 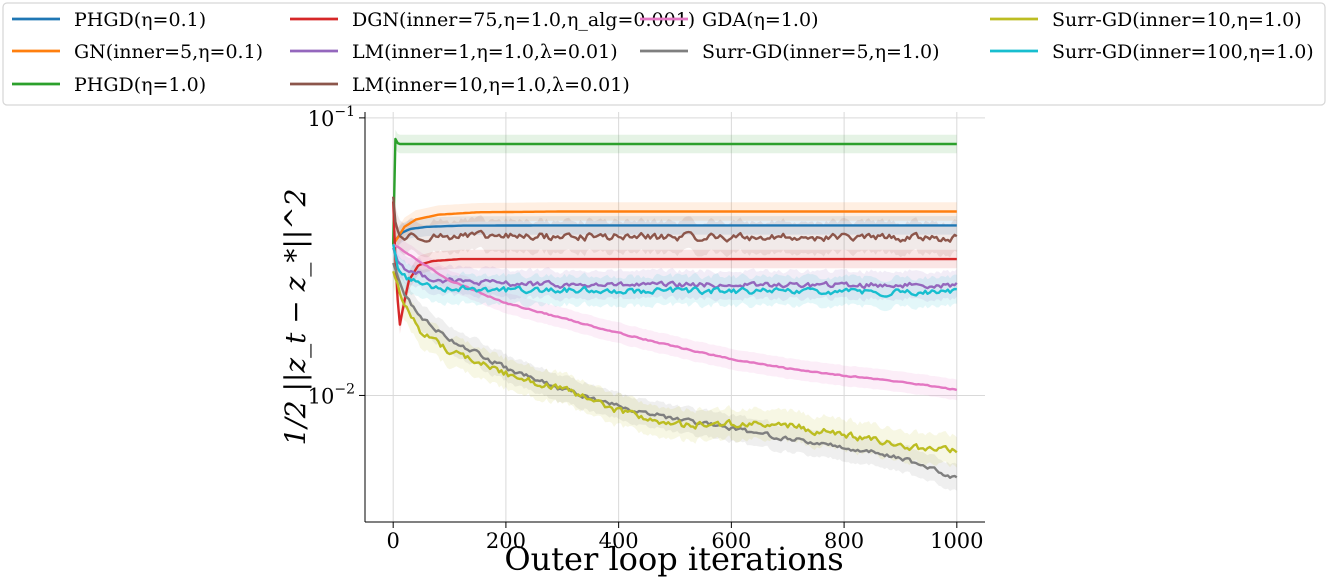 I want to click on legend-label-2: PHGD(η=1.0), so click(x=140, y=85).